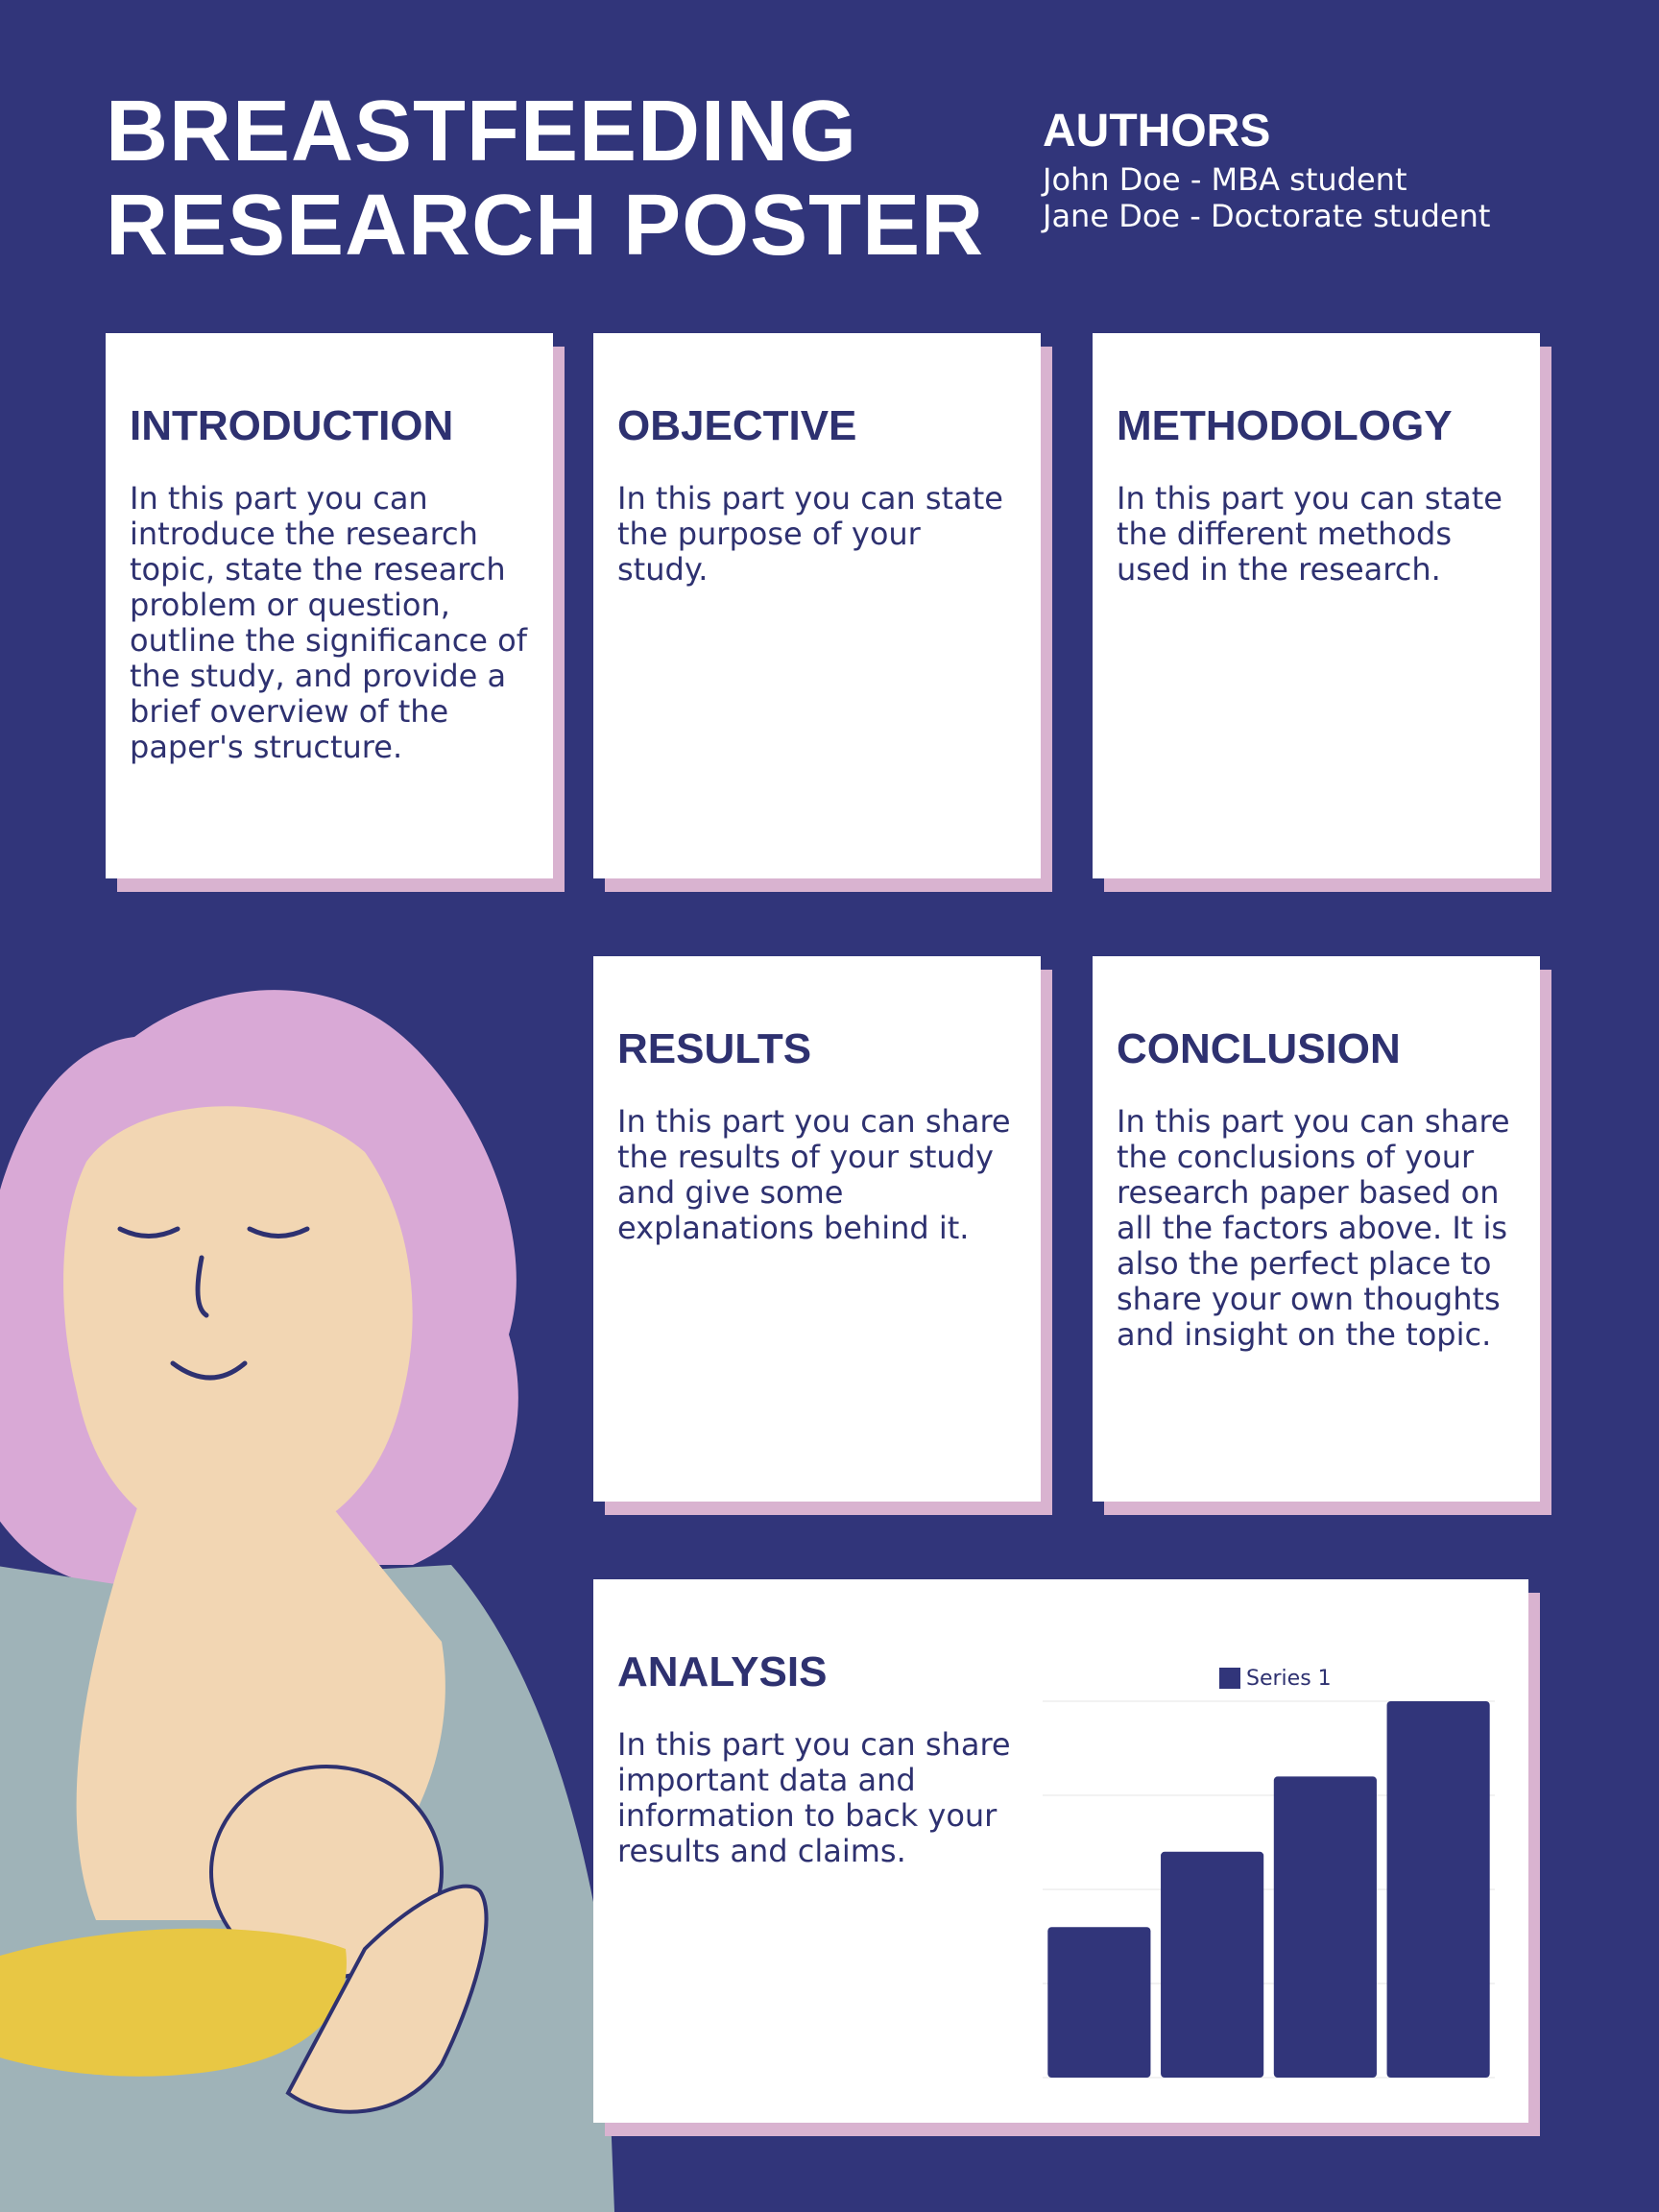  I want to click on author: Jane Doe - Doctorate student, so click(1267, 216).